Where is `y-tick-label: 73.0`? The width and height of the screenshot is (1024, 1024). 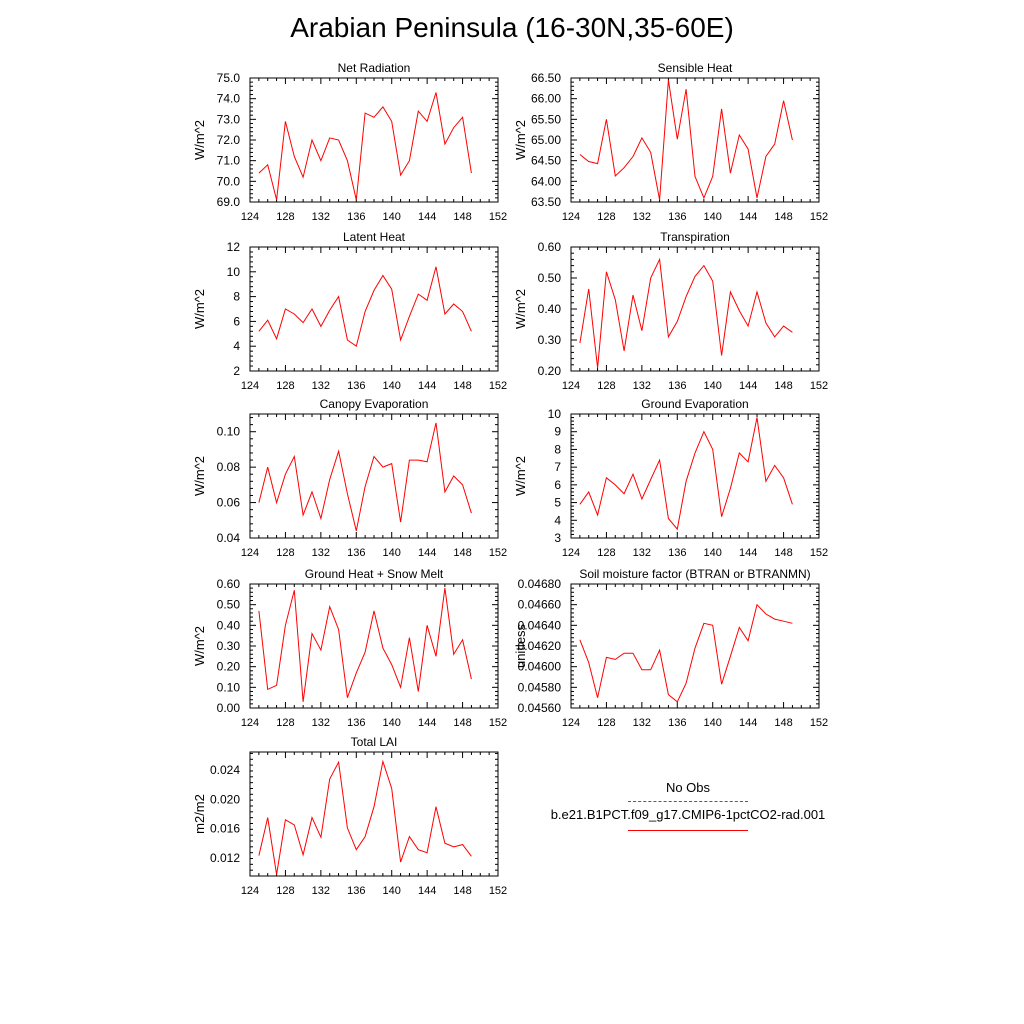
y-tick-label: 73.0 is located at coordinates (229, 119).